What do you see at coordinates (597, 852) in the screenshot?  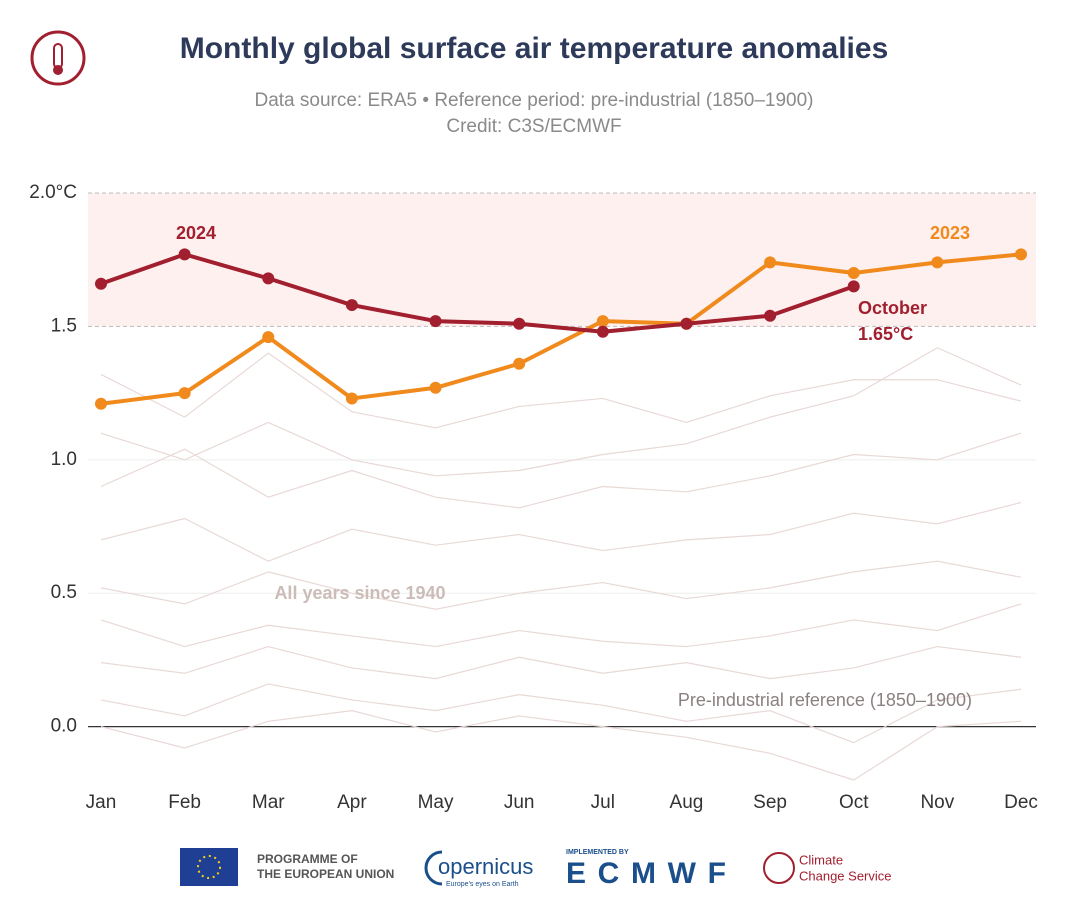 I see `implemented-by: IMPLEMENTED BY` at bounding box center [597, 852].